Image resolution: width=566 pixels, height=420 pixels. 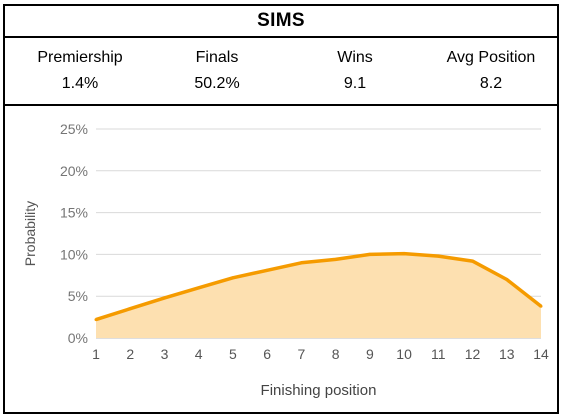 I want to click on x-tick-label: 13, so click(x=507, y=354).